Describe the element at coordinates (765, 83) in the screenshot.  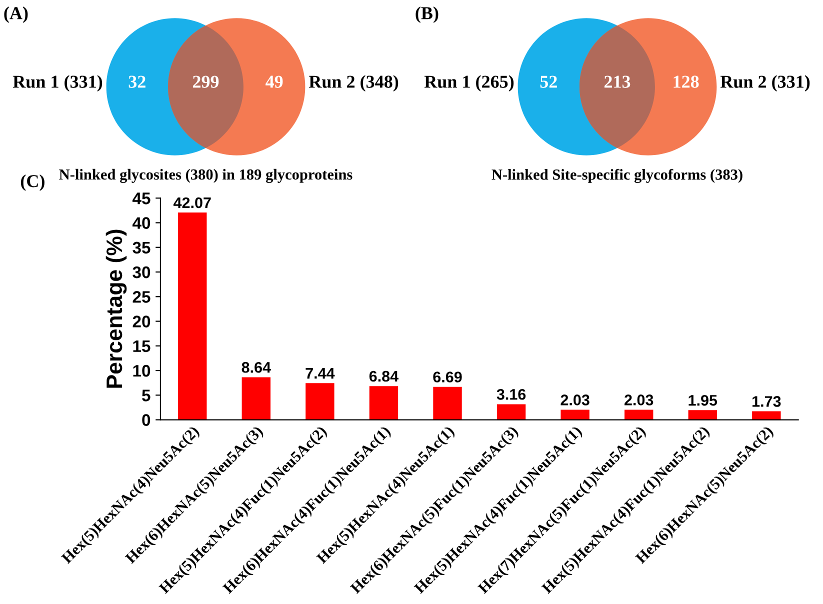
I see `text: Run 2 (331)` at that location.